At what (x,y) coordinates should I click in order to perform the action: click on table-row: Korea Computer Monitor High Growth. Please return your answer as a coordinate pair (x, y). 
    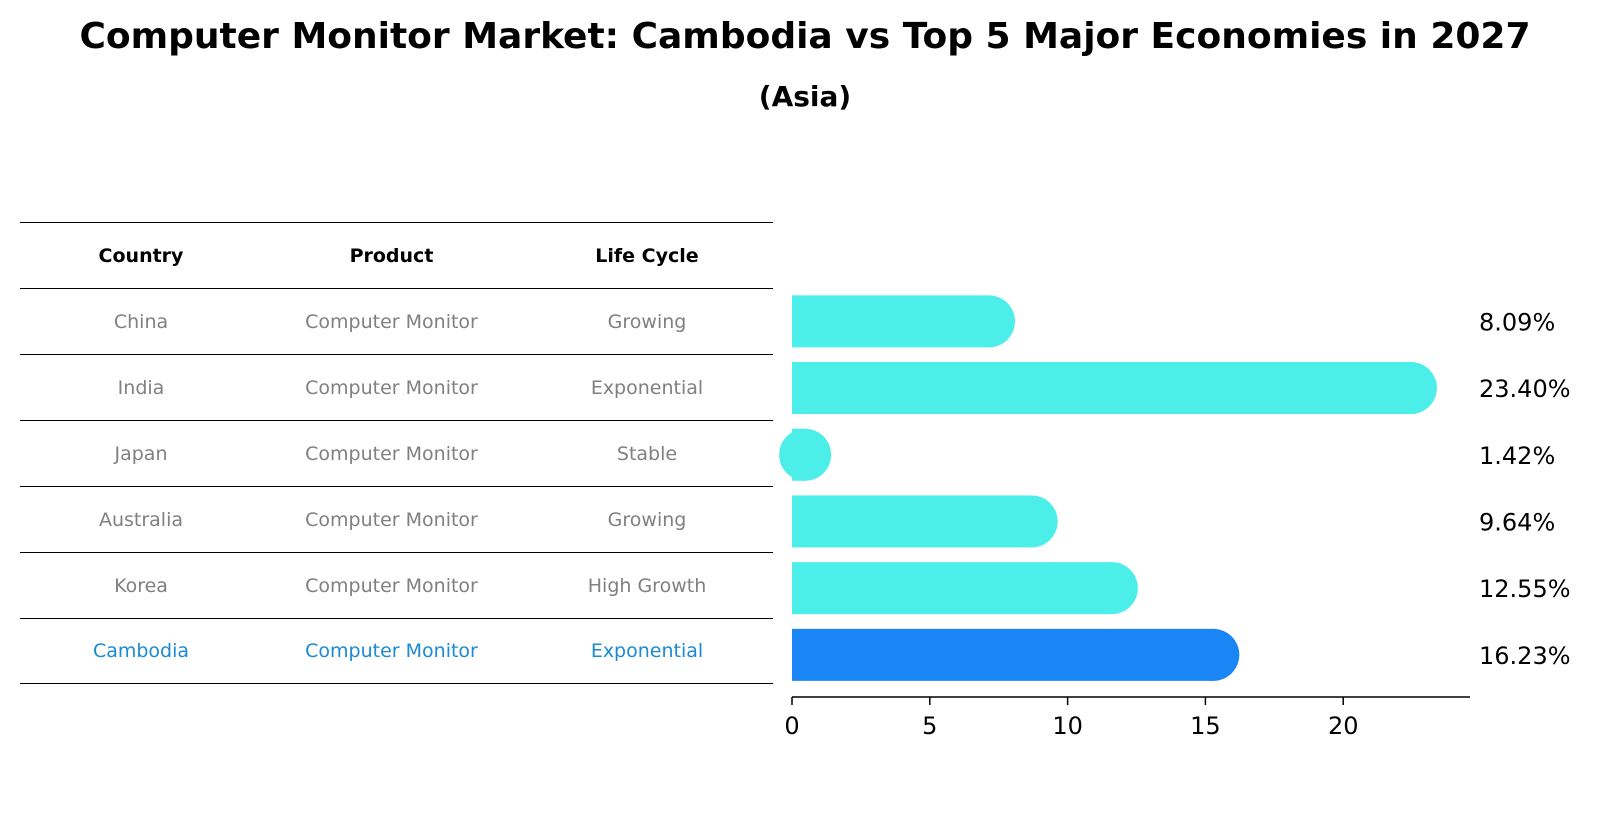
    Looking at the image, I should click on (396, 585).